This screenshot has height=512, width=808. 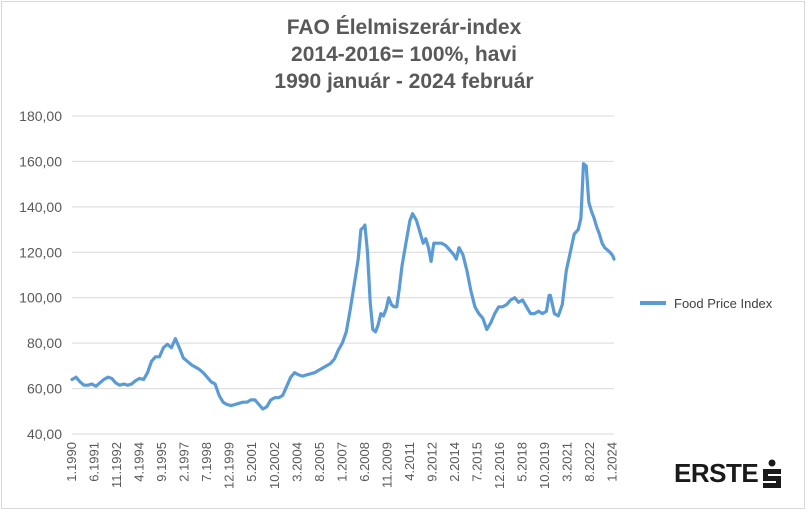 I want to click on x-tick-label: 9.2012, so click(x=431, y=462).